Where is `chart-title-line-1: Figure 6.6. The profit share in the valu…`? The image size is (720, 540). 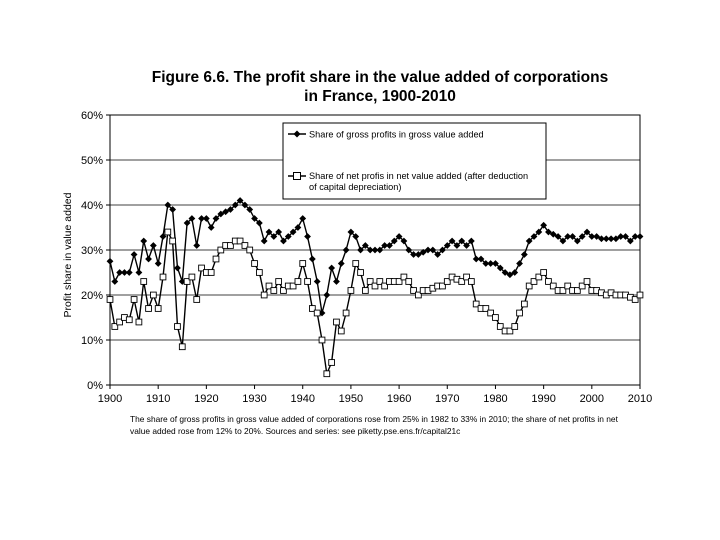
chart-title-line-1: Figure 6.6. The profit share in the valu… is located at coordinates (380, 77).